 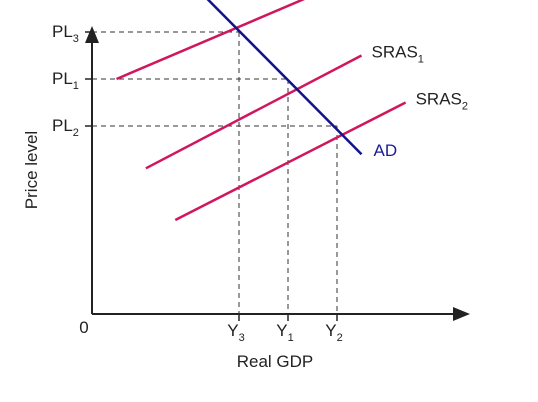 What do you see at coordinates (65, 127) in the screenshot?
I see `y-tick-label-pl2: PL2` at bounding box center [65, 127].